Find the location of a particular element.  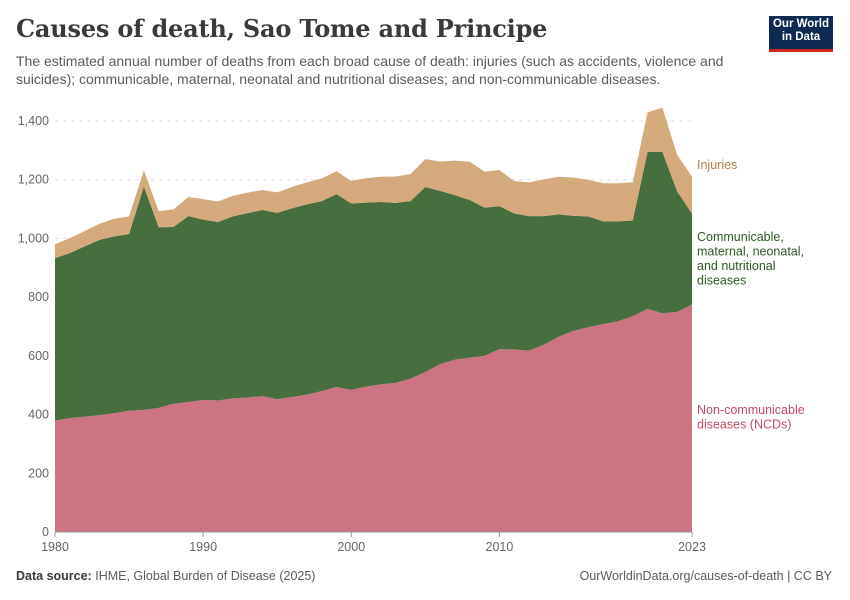

x-tick-label: 1990 is located at coordinates (203, 547).